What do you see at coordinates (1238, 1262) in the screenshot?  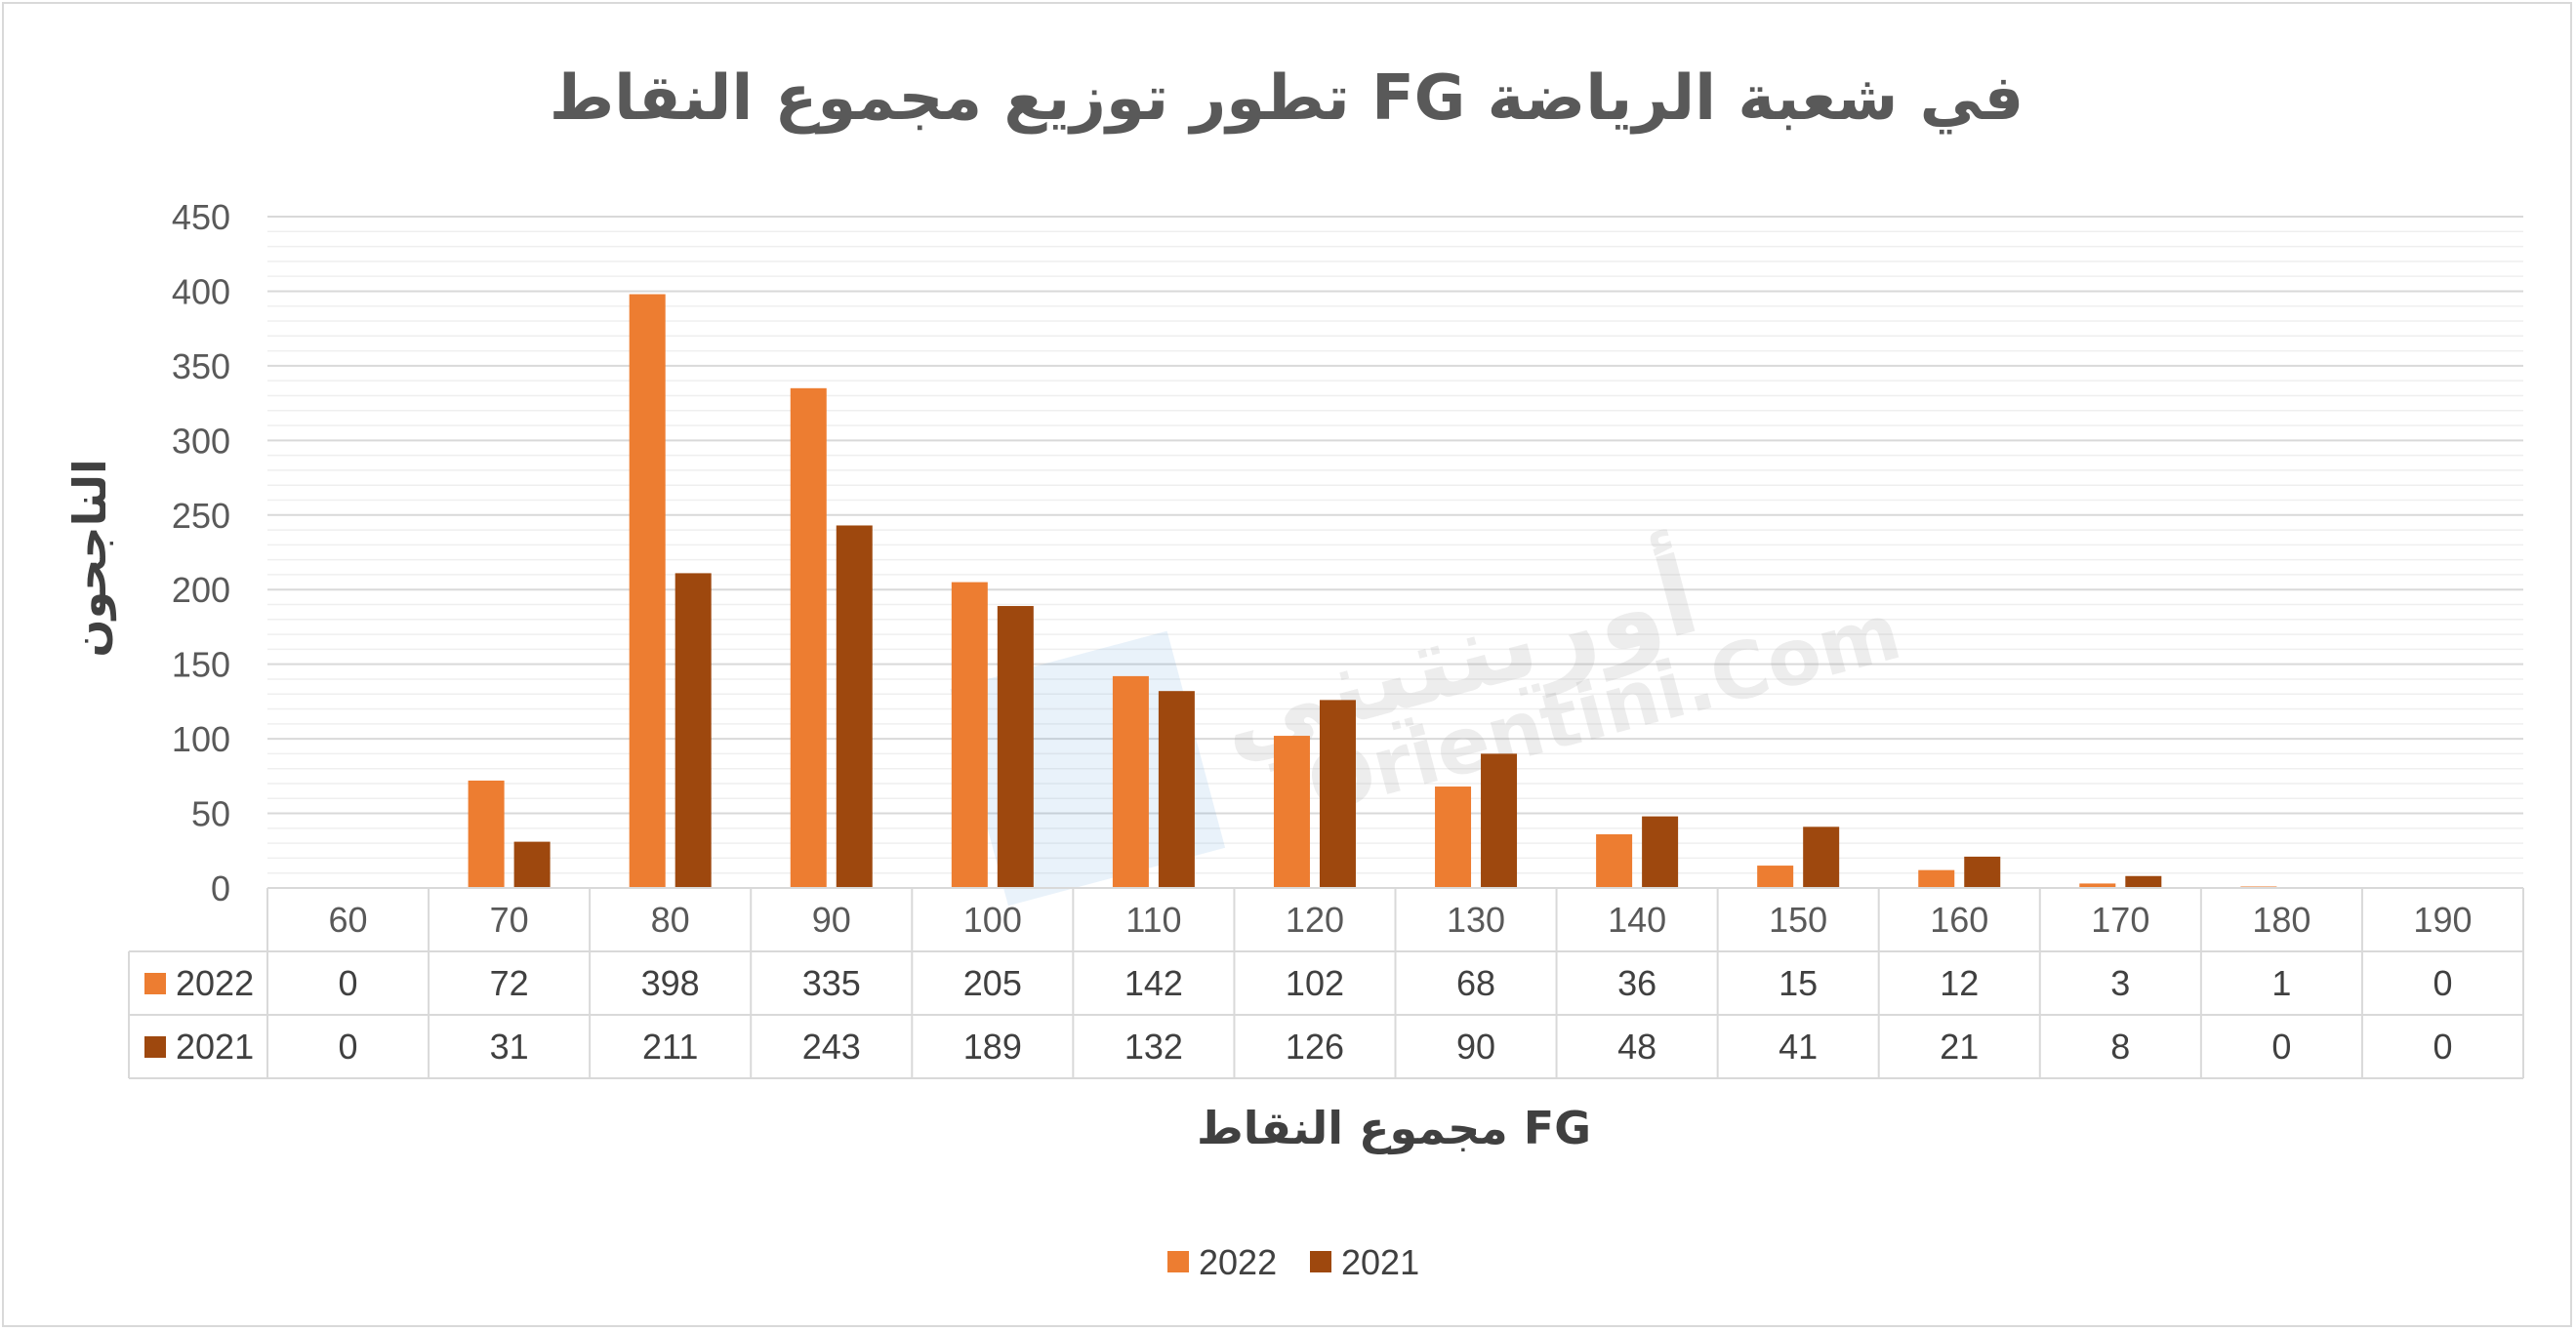 I see `legend-label-2022: 2022` at bounding box center [1238, 1262].